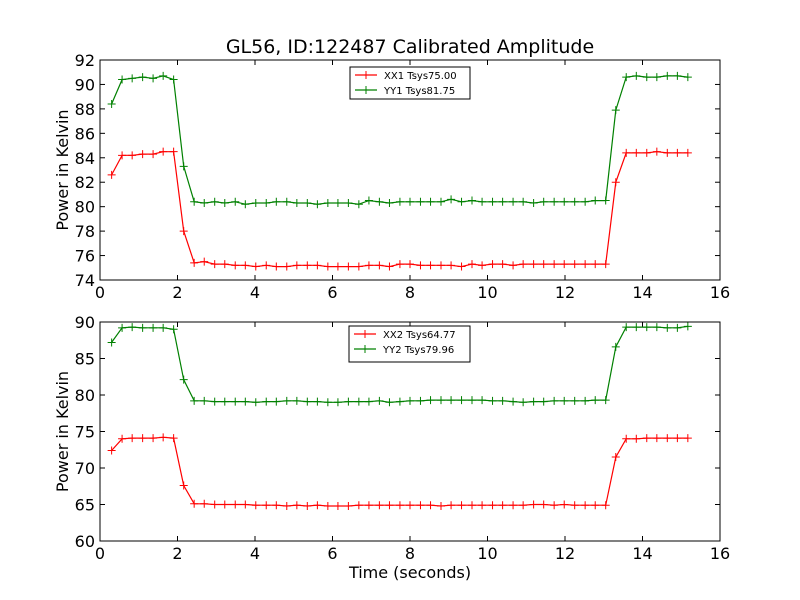  Describe the element at coordinates (642, 553) in the screenshot. I see `x-tick-label: 14` at that location.